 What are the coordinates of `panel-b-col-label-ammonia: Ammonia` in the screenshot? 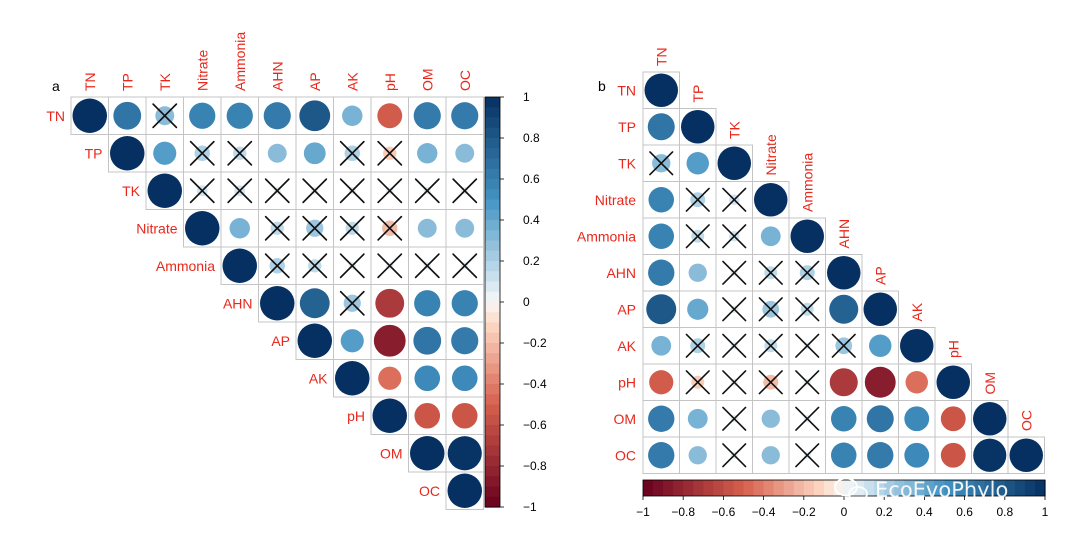 It's located at (807, 182).